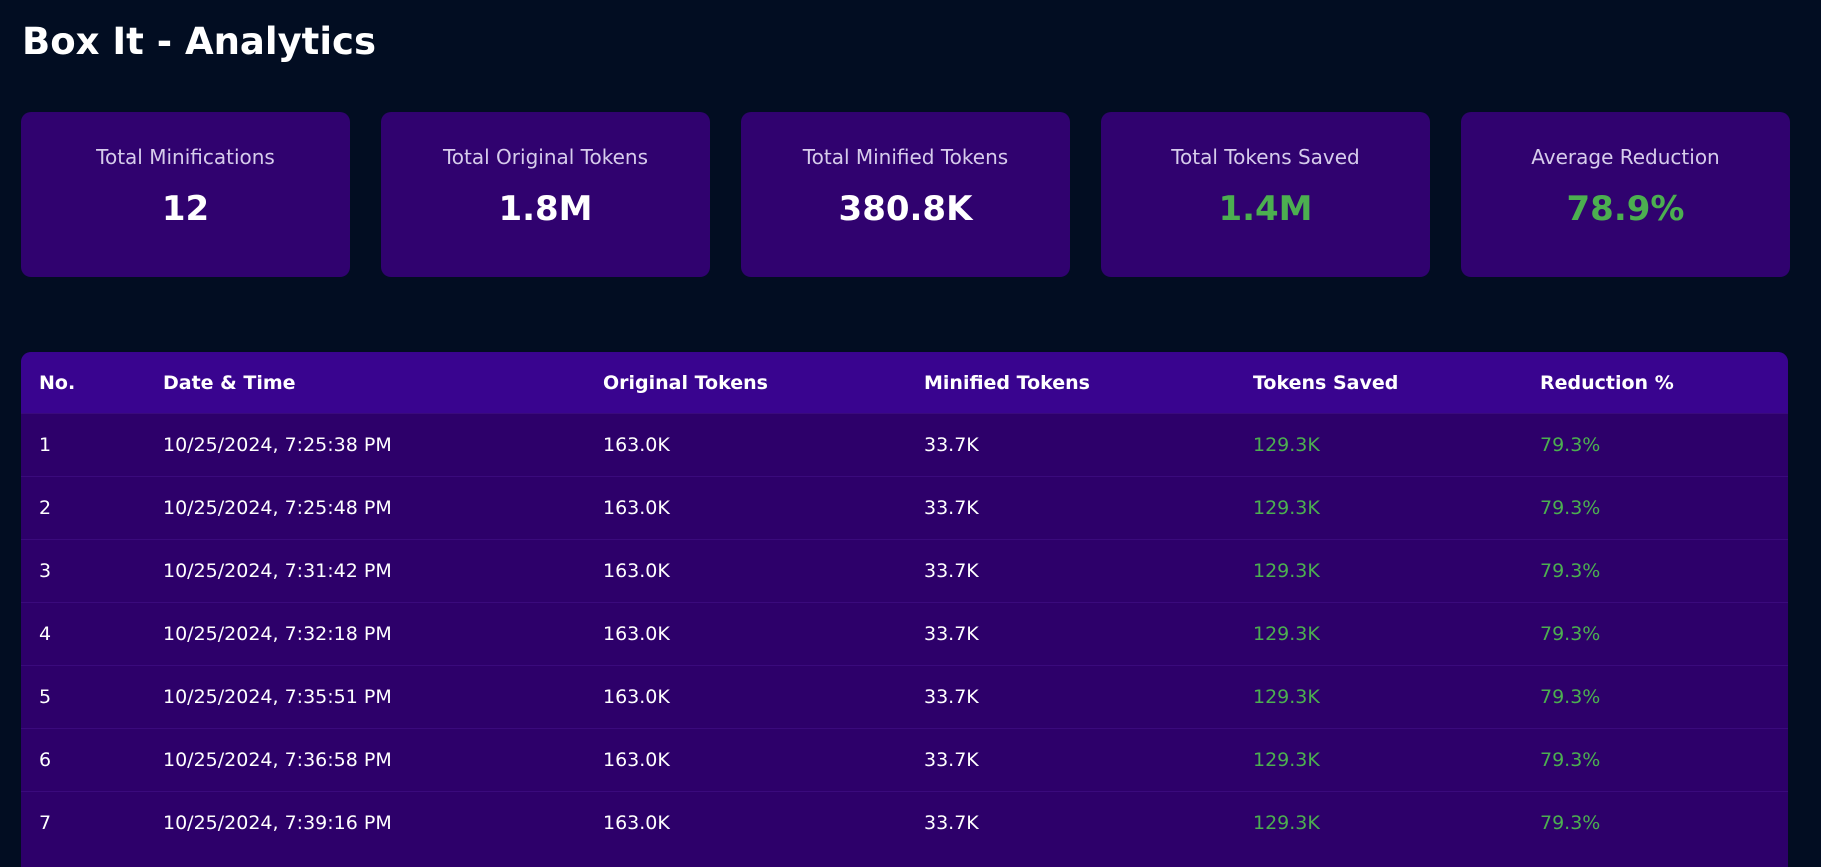  What do you see at coordinates (1070, 383) in the screenshot?
I see `column-header-minified-tokens: Minified Tokens` at bounding box center [1070, 383].